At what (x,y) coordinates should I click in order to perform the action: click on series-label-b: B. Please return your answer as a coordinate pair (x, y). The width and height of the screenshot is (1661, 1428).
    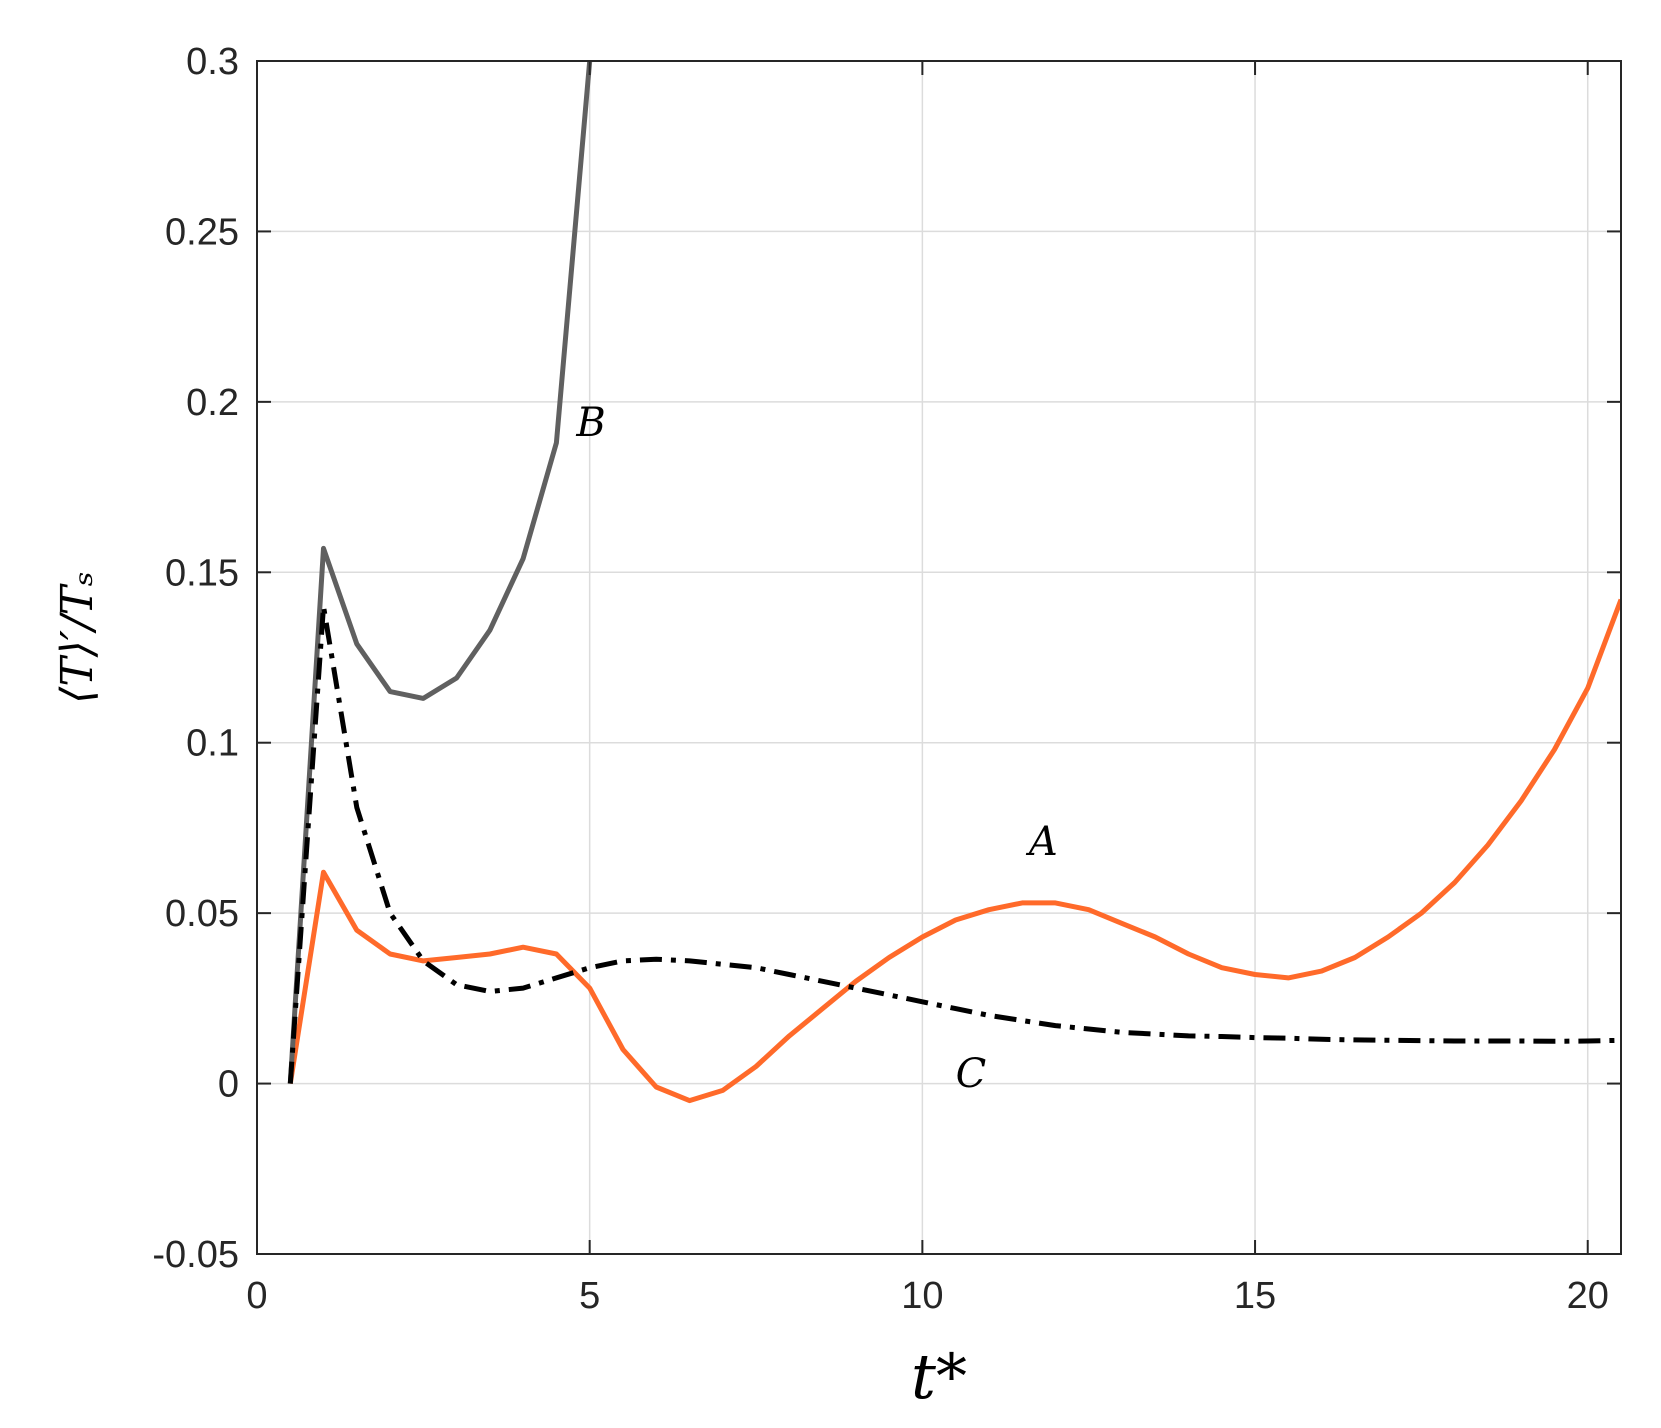
    Looking at the image, I should click on (590, 423).